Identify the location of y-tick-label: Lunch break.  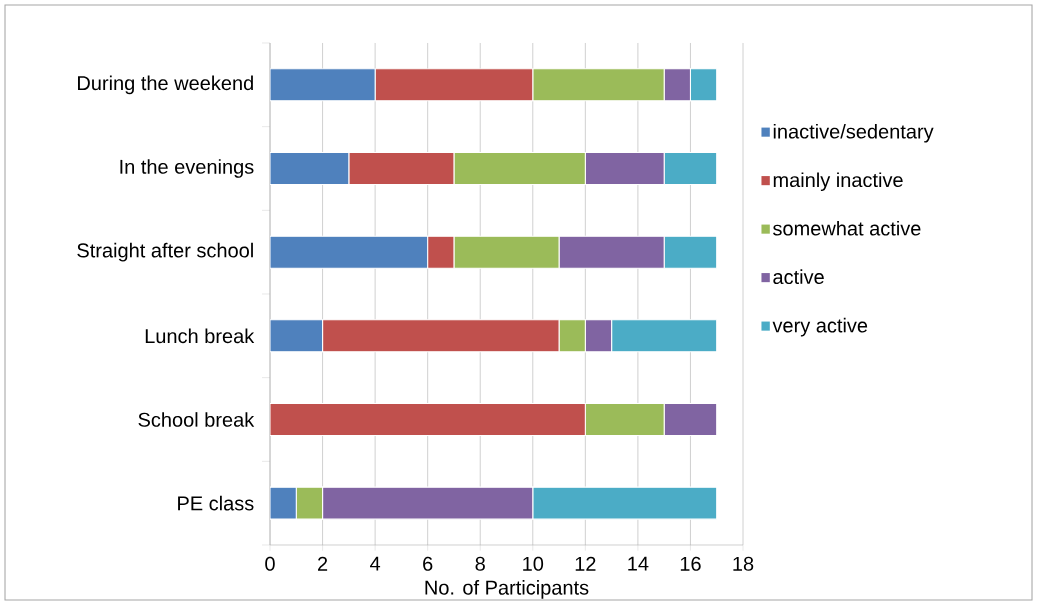
(200, 336).